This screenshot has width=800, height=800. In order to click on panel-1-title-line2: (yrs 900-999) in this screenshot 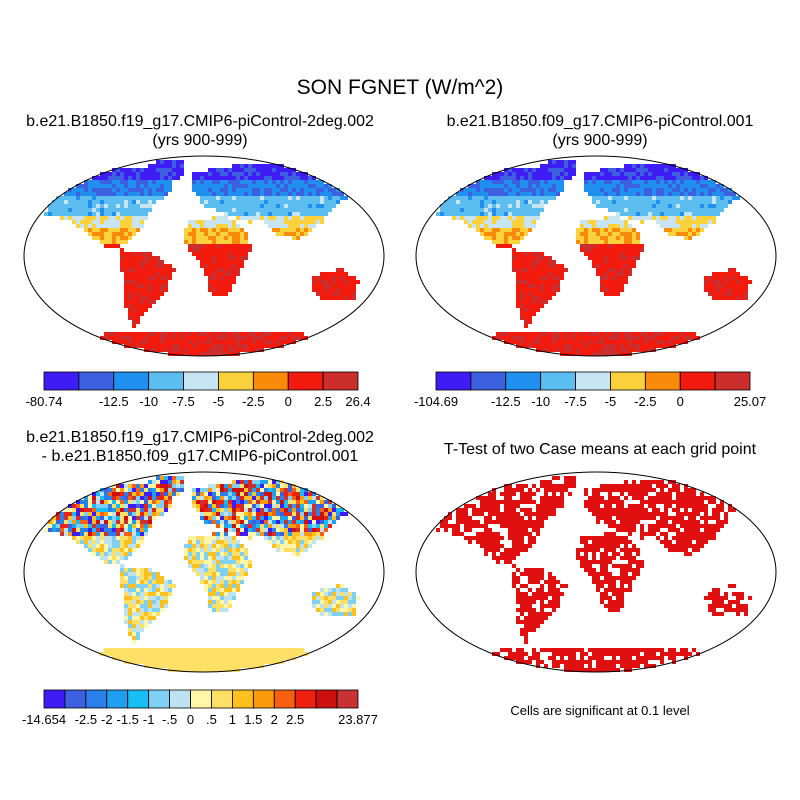, I will do `click(200, 140)`.